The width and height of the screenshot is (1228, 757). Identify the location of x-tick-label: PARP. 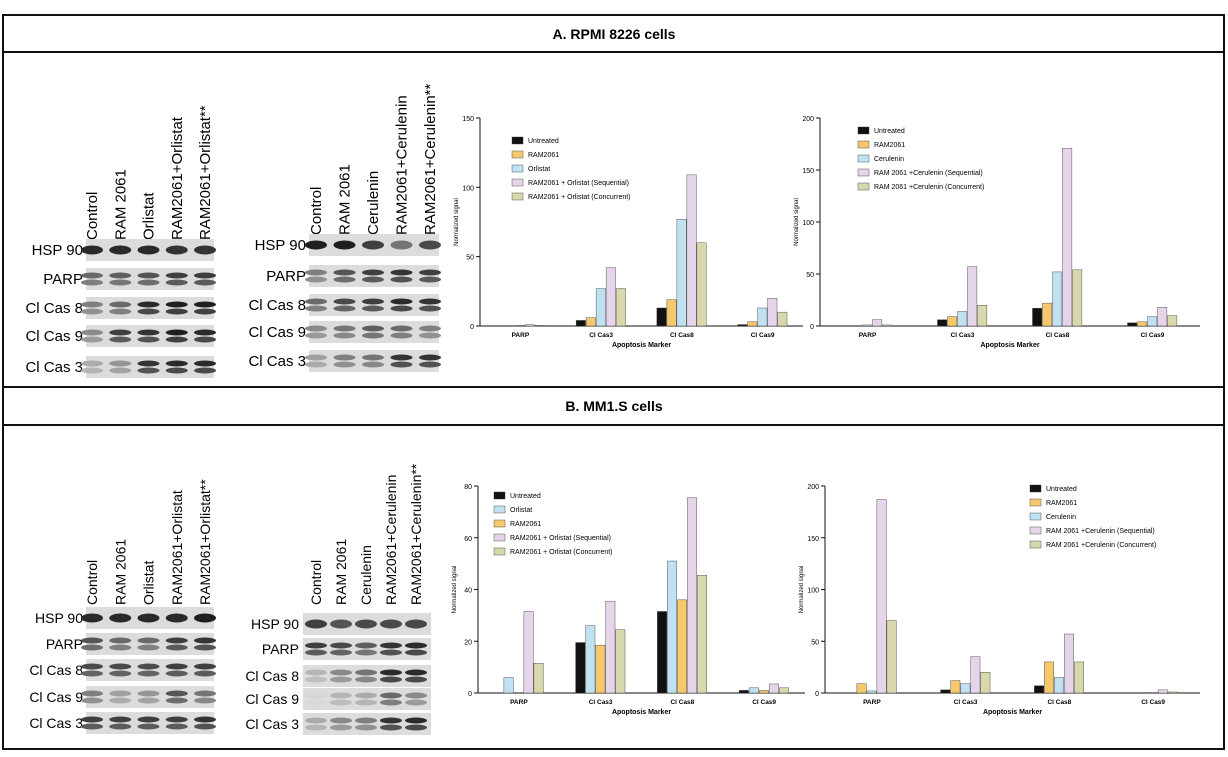
(868, 335).